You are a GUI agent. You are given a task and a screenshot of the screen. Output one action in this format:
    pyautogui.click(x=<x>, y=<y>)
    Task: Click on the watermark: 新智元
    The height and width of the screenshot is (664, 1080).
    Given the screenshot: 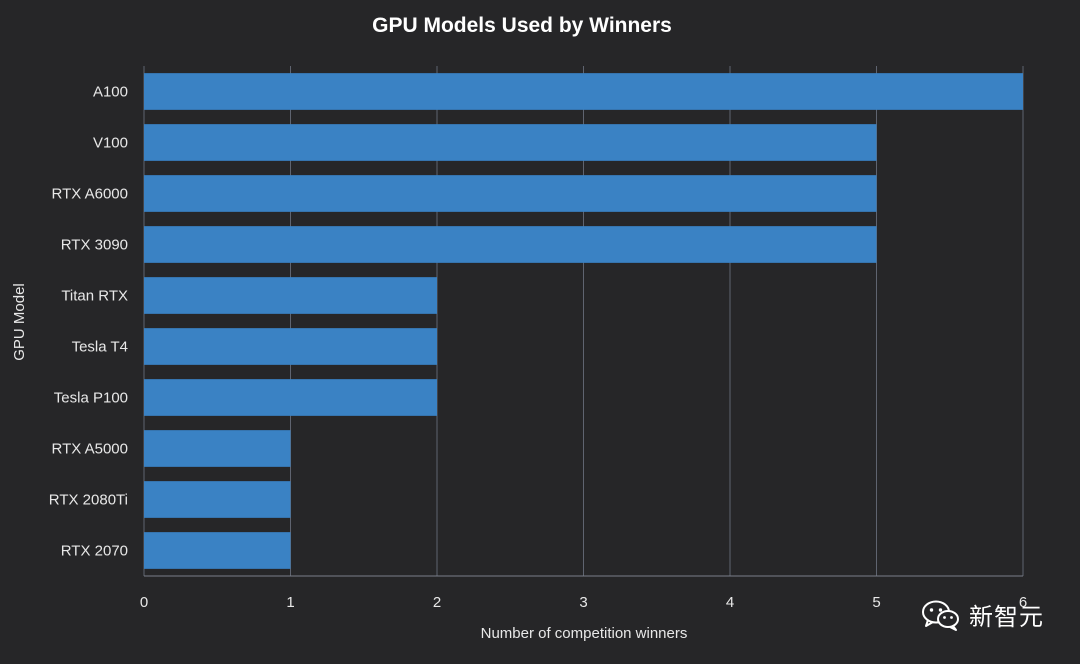 What is the action you would take?
    pyautogui.click(x=982, y=614)
    